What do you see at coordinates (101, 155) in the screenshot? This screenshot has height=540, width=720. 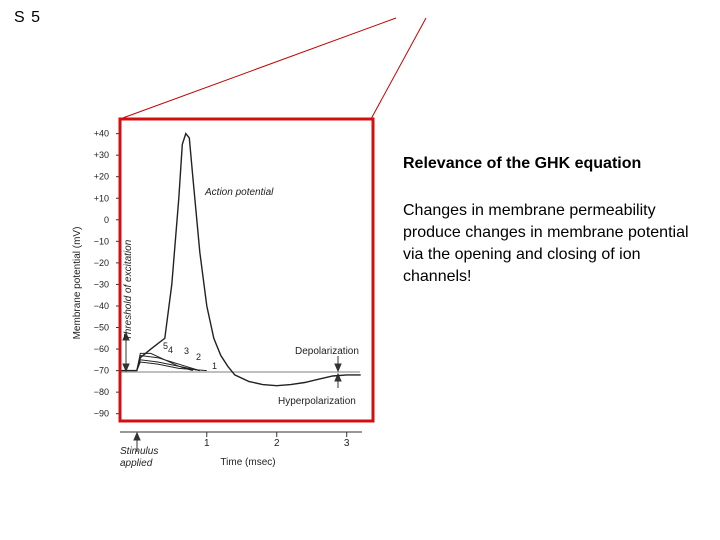 I see `y-tick-label: +30` at bounding box center [101, 155].